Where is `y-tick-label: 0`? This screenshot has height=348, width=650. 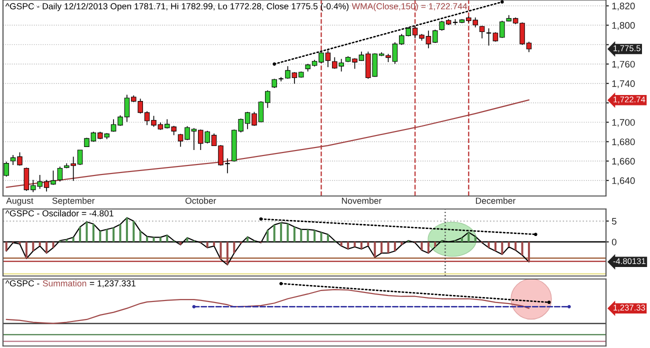 y-tick-label: 0 is located at coordinates (614, 242).